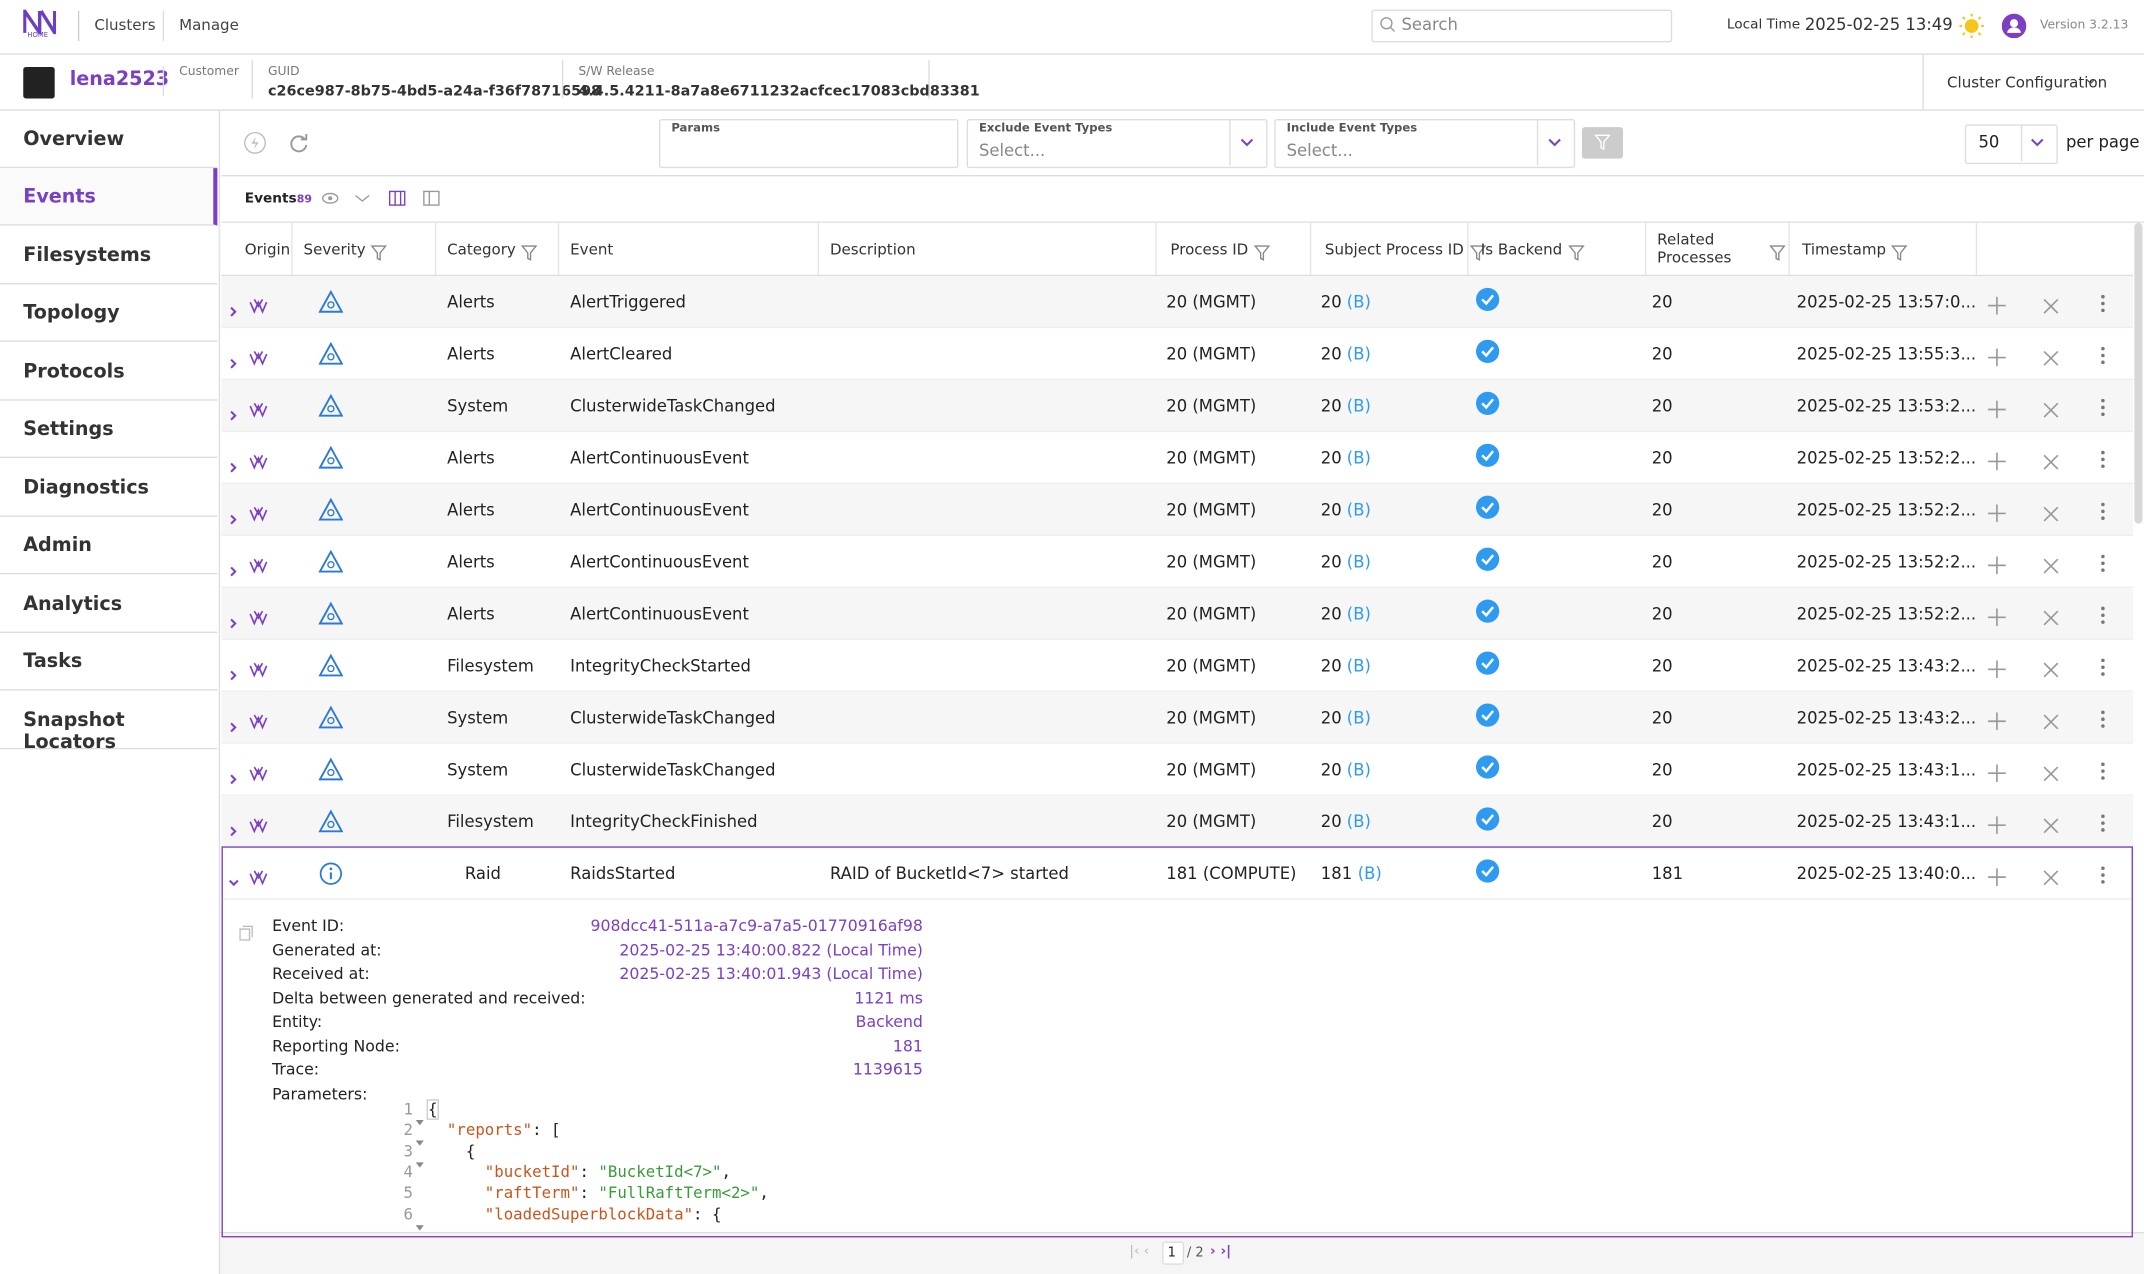  Describe the element at coordinates (2138, 373) in the screenshot. I see `scrollbar` at that location.